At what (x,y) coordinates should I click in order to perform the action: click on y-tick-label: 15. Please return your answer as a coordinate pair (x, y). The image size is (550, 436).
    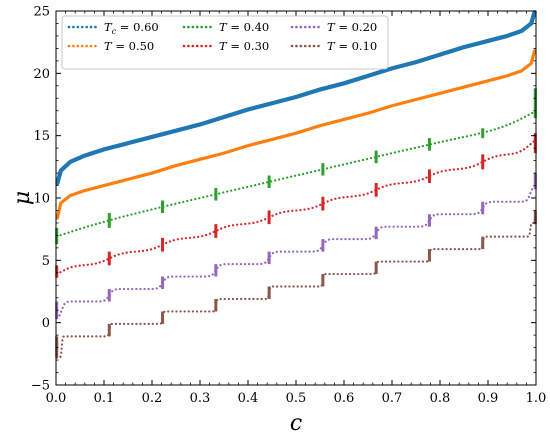
    Looking at the image, I should click on (41, 136).